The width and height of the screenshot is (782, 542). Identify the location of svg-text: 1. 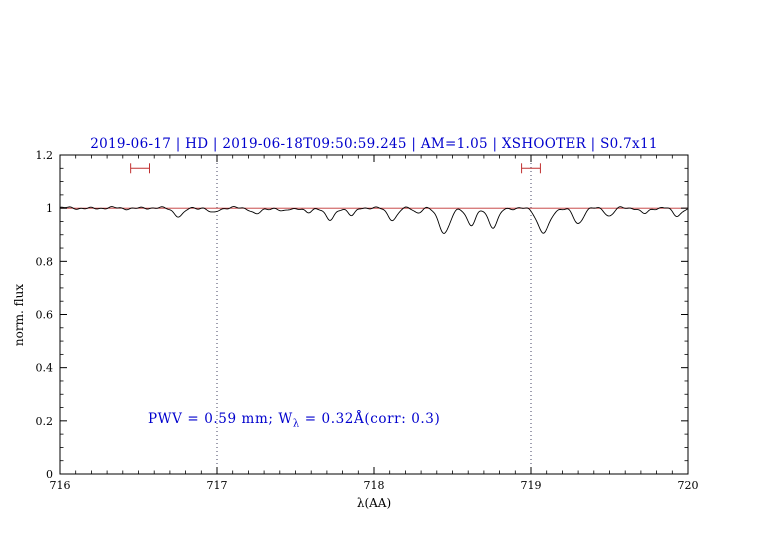
(49, 208).